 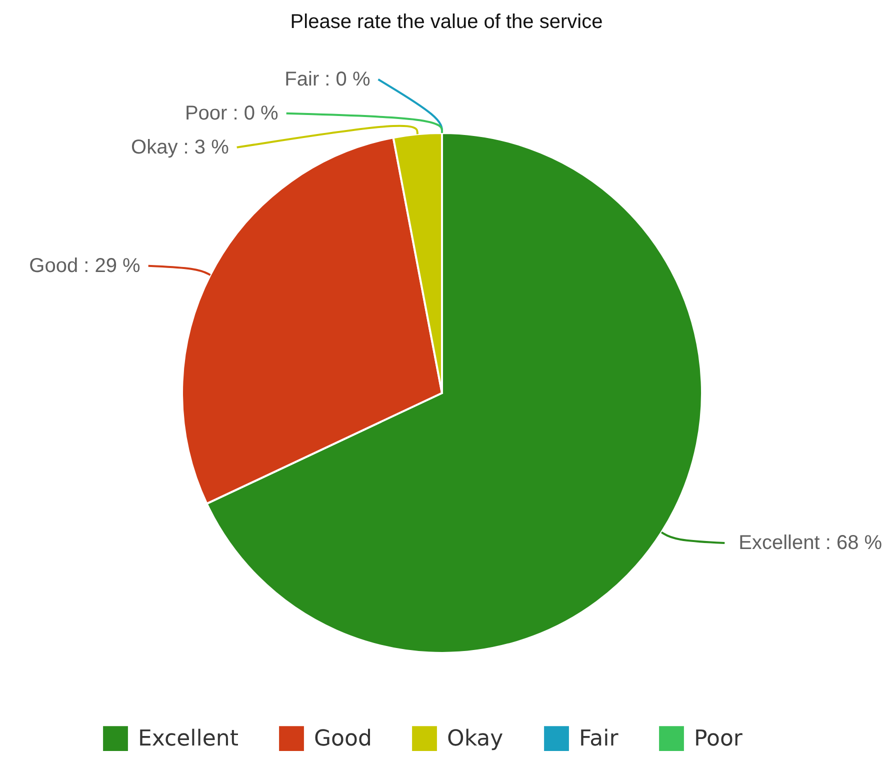 What do you see at coordinates (446, 22) in the screenshot?
I see `chart-title: Please rate the value of the service` at bounding box center [446, 22].